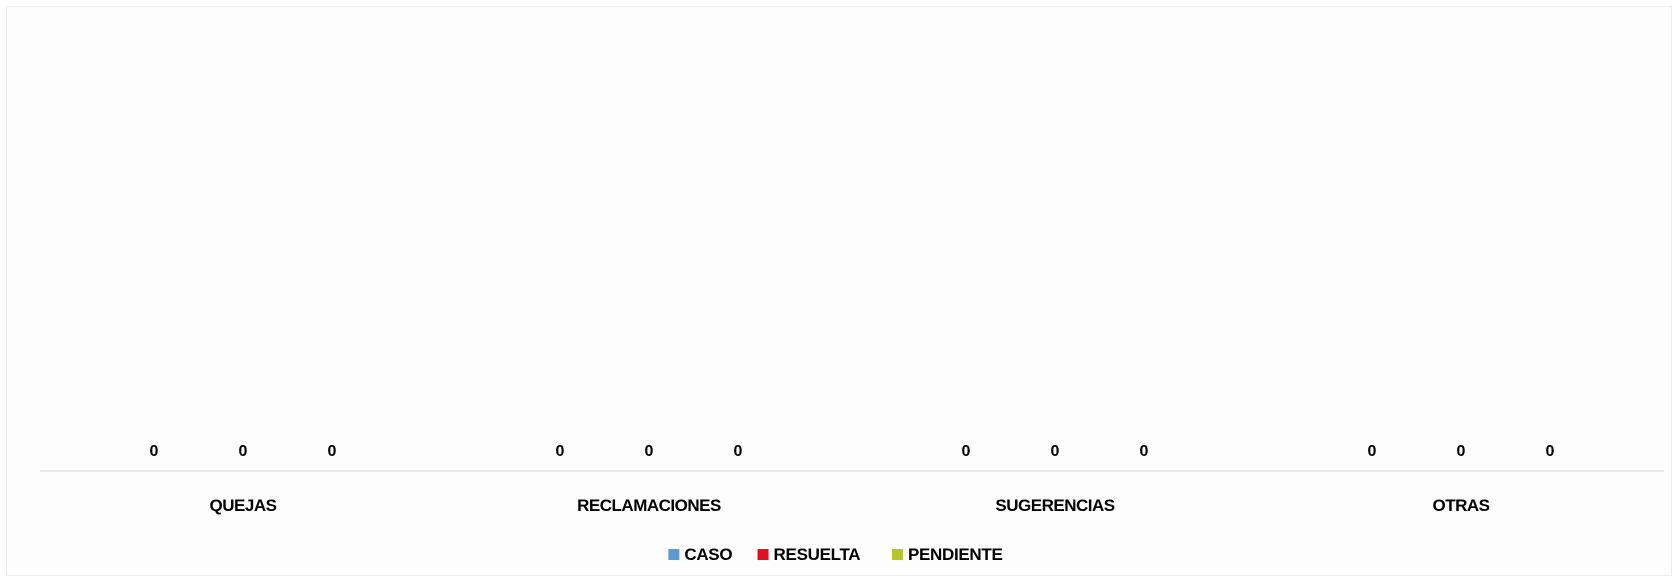 The image size is (1680, 583). I want to click on data-label-caso-otras: 0, so click(1372, 451).